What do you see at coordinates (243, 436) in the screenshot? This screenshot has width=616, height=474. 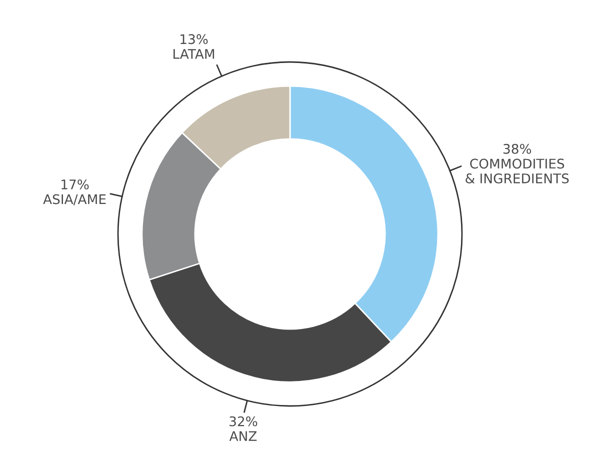 I see `slice-label: ANZ` at bounding box center [243, 436].